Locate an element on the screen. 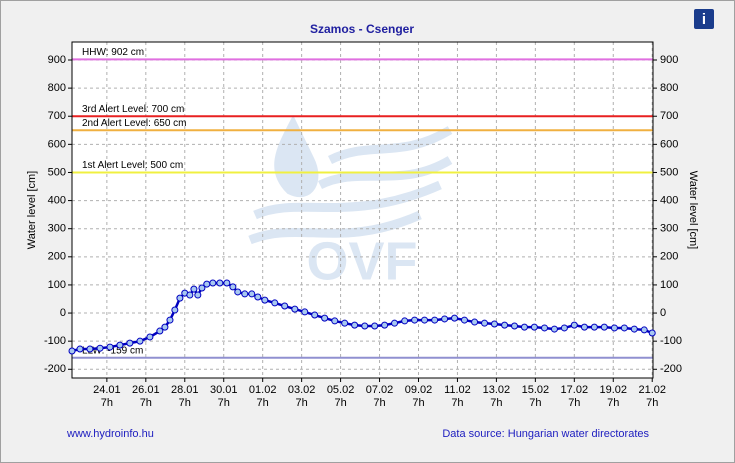  y-tick-label: 600 is located at coordinates (57, 144).